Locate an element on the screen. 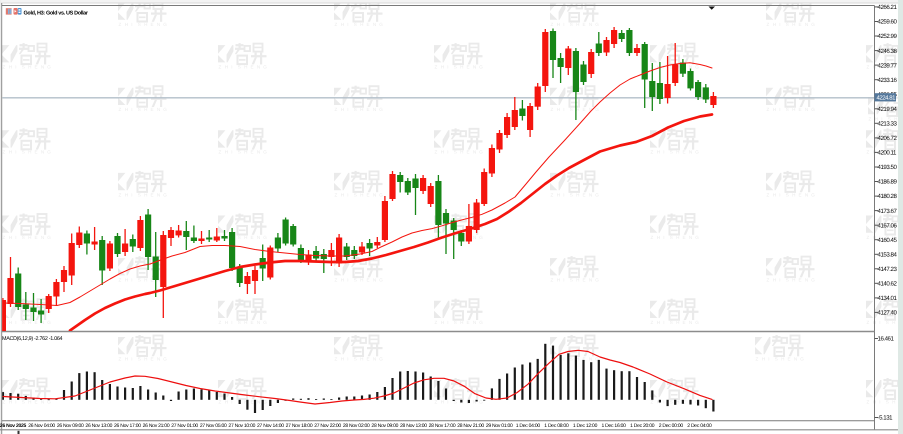 This screenshot has height=434, width=903. svg-text: 4219.94 is located at coordinates (888, 109).